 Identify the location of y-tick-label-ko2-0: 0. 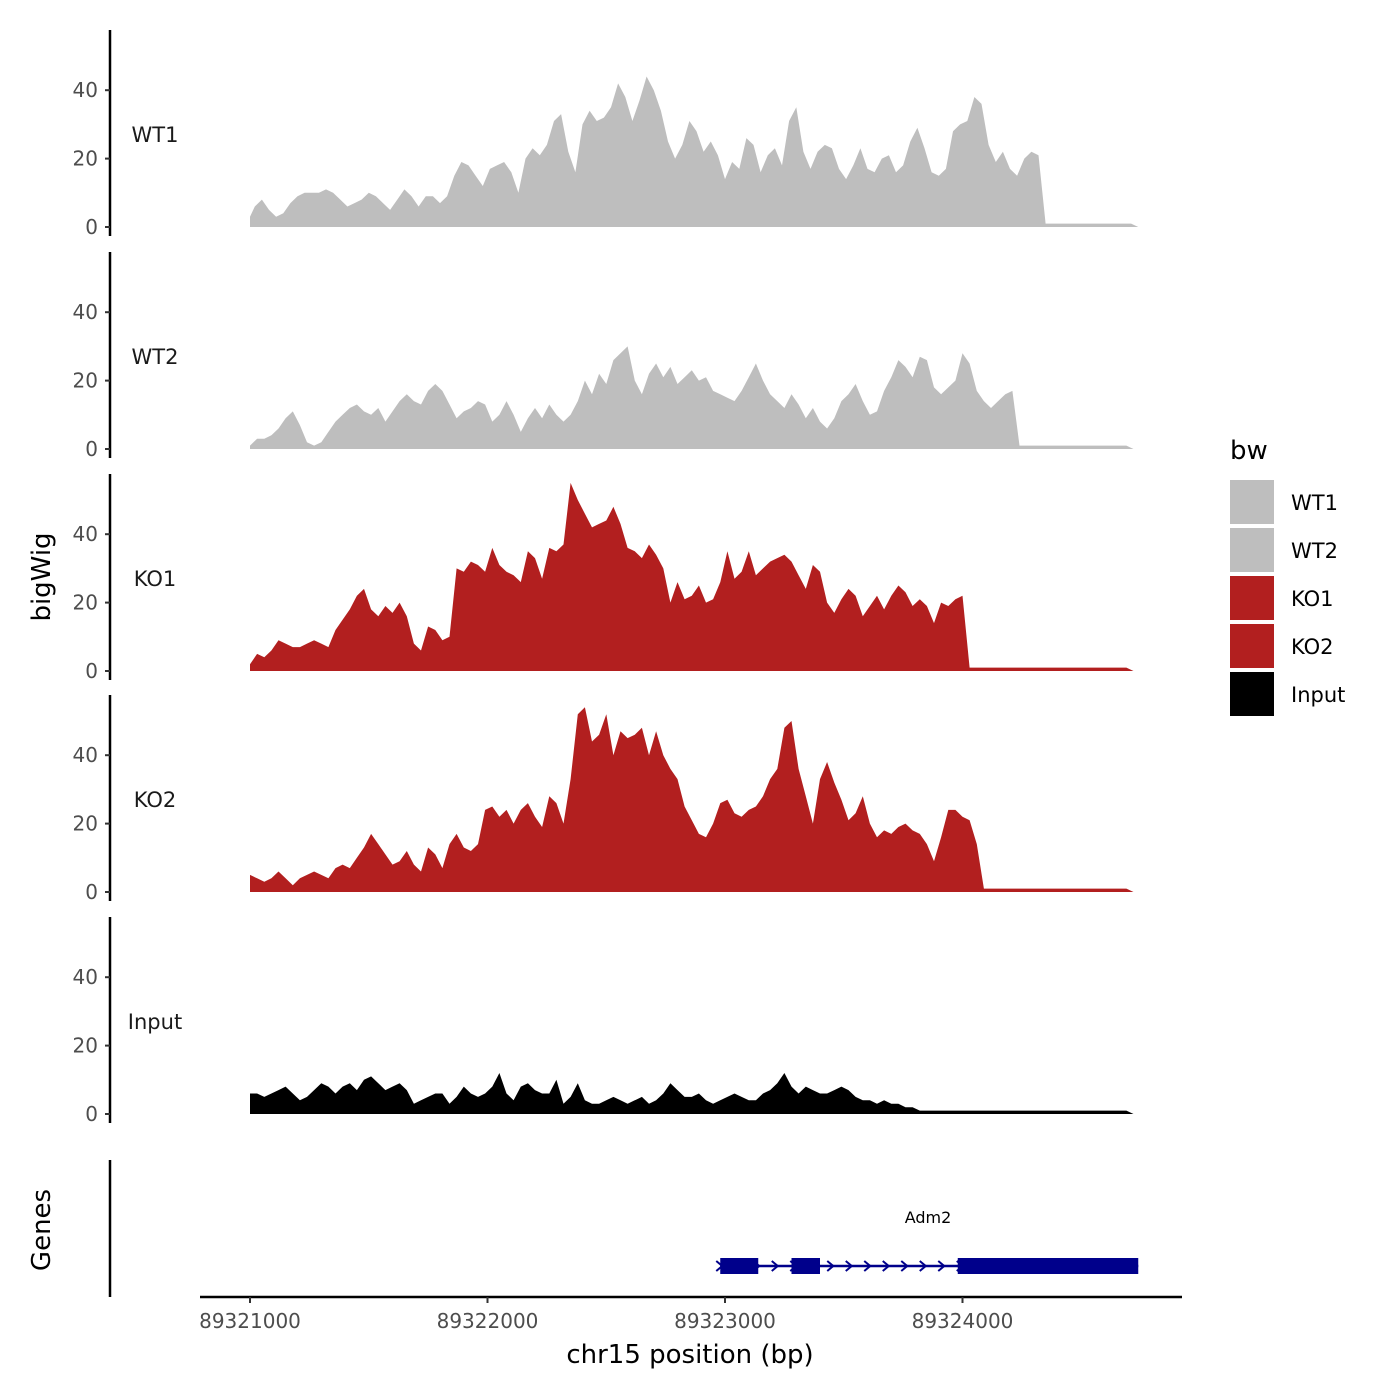
(91, 892).